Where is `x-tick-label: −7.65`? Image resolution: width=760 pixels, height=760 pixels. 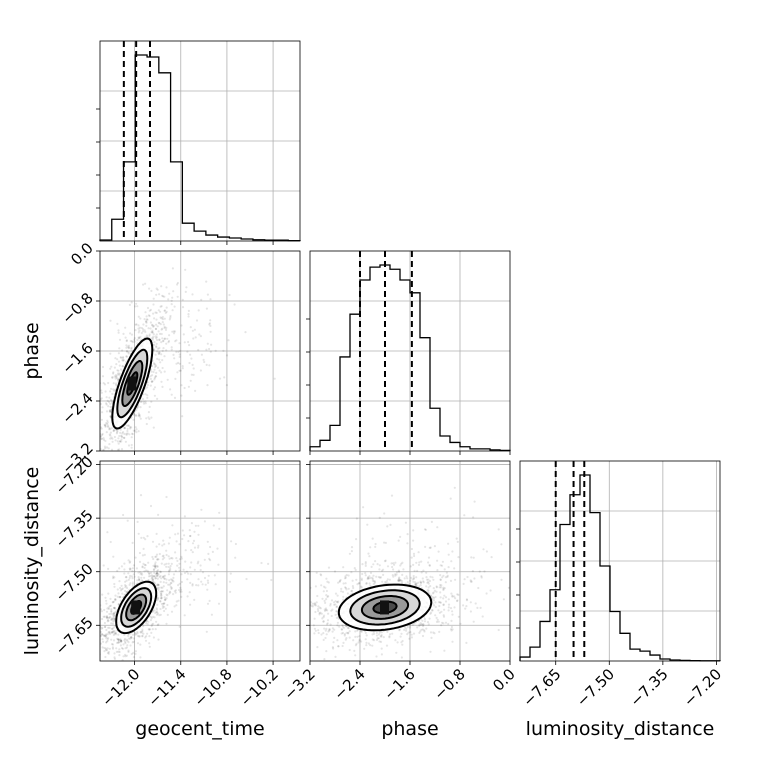
x-tick-label: −7.65 is located at coordinates (541, 687).